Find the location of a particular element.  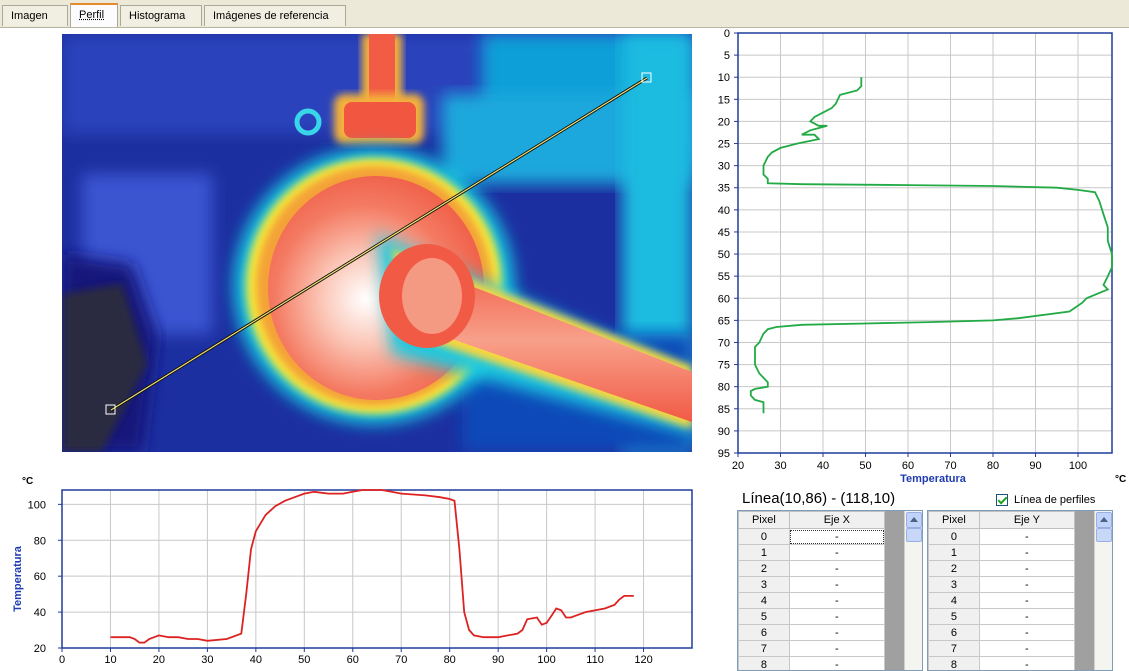

column-header-pixel: Pixel is located at coordinates (954, 520).